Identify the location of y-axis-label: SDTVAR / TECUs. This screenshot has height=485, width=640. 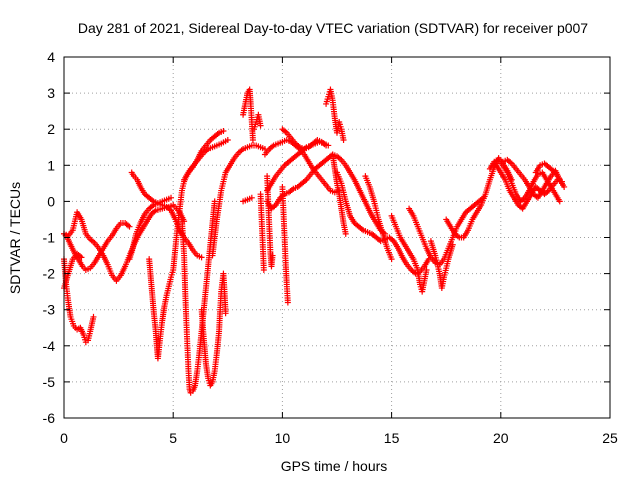
(15, 238).